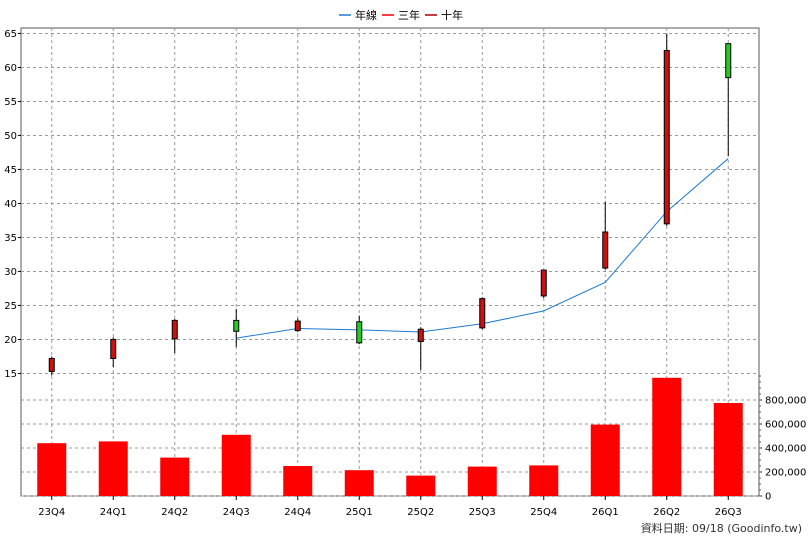 This screenshot has height=540, width=808. What do you see at coordinates (51, 512) in the screenshot?
I see `category-label: 23Q4` at bounding box center [51, 512].